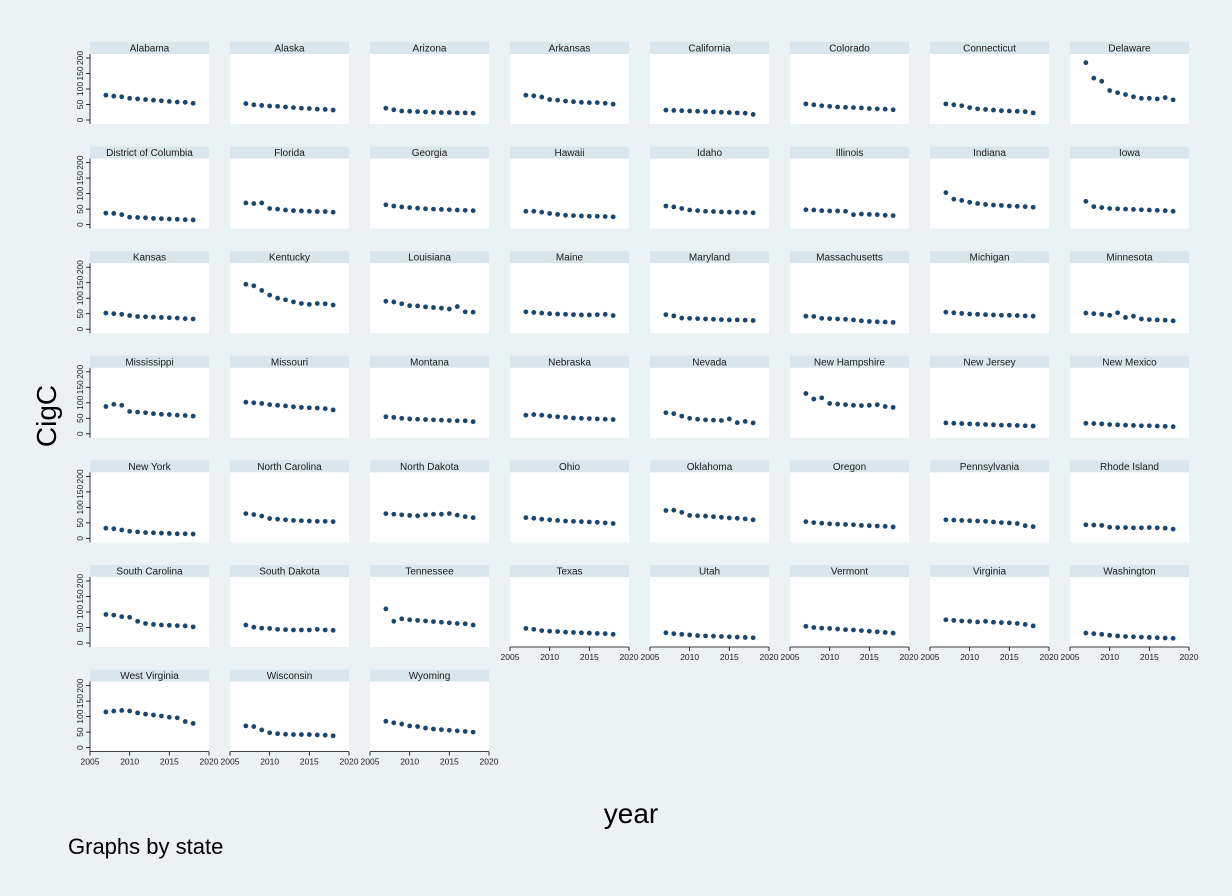 This screenshot has width=1232, height=896. I want to click on y-tick-label: 0, so click(80, 329).